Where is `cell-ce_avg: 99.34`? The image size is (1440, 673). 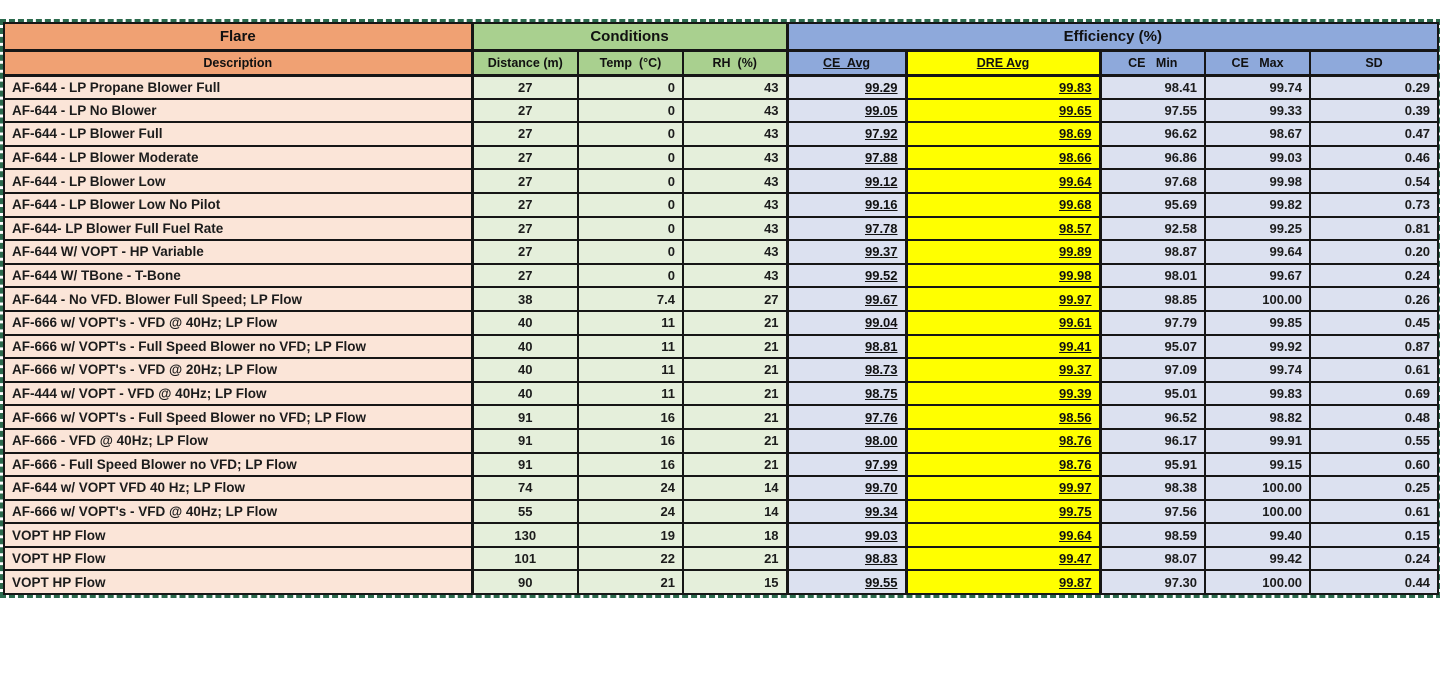
cell-ce_avg: 99.34 is located at coordinates (846, 511).